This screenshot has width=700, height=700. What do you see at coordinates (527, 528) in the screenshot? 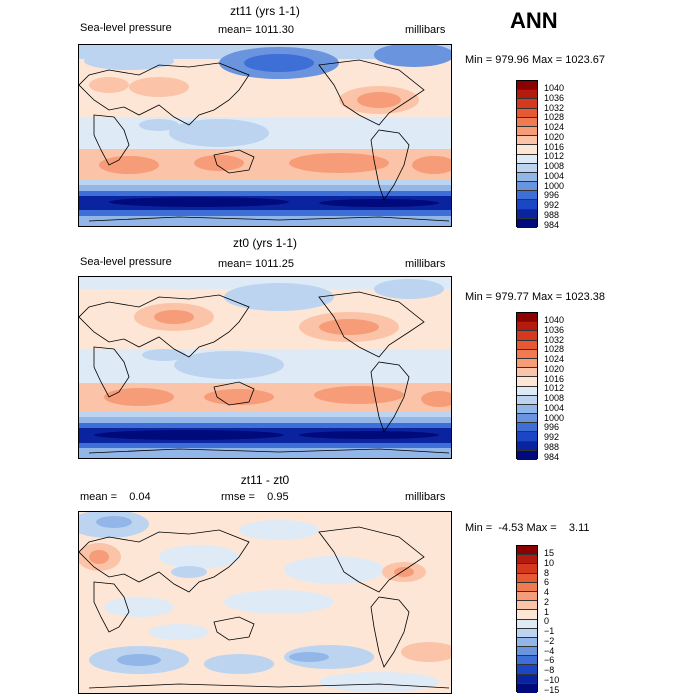
I see `panel-3-minmax: Min = -4.53 Max = 3.11` at bounding box center [527, 528].